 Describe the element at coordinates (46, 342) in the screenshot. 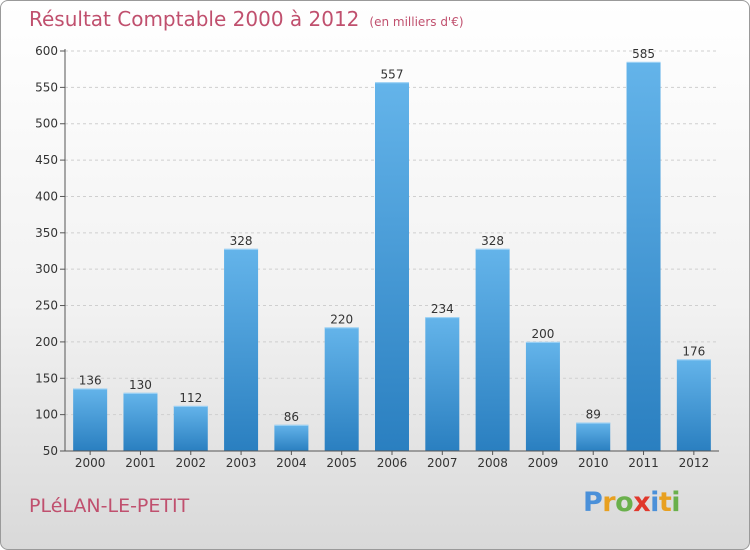

I see `y-tick-label: 200` at that location.